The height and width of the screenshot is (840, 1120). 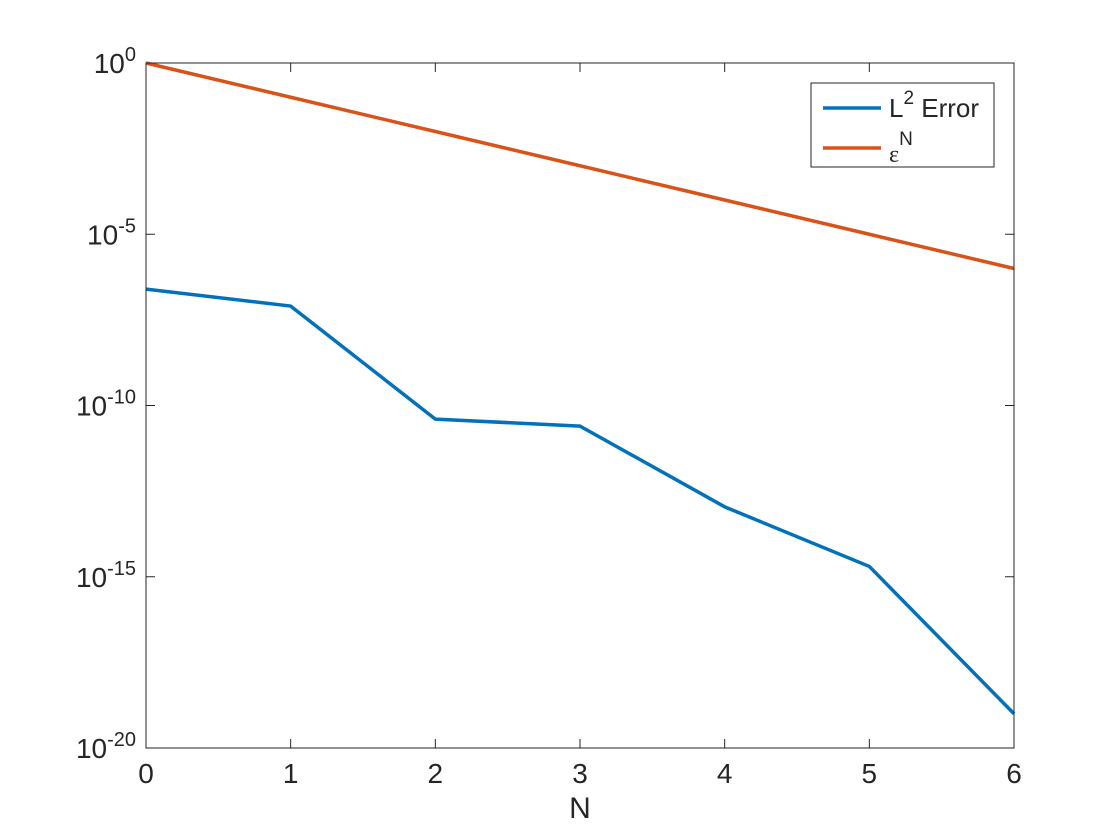 What do you see at coordinates (580, 773) in the screenshot?
I see `x-tick-label: 3` at bounding box center [580, 773].